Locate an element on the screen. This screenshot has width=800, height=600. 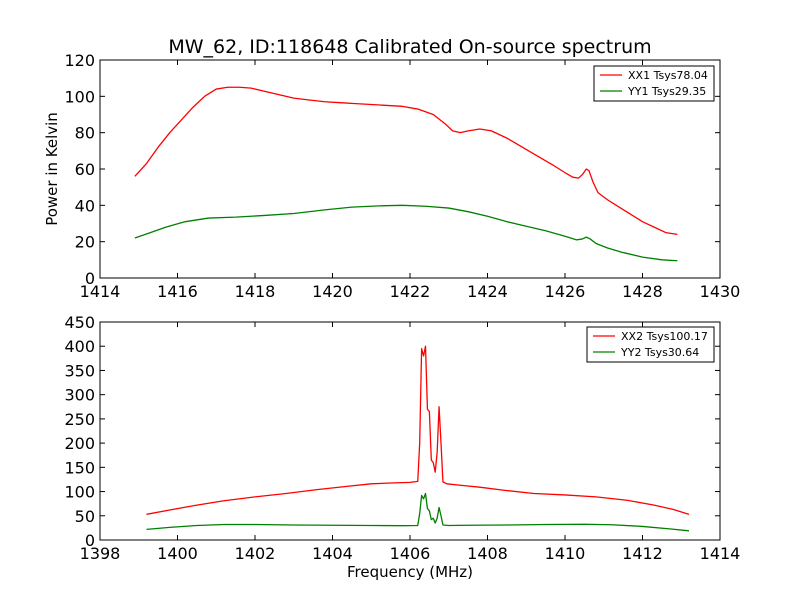
top-ytick-label: 40 is located at coordinates (85, 205).